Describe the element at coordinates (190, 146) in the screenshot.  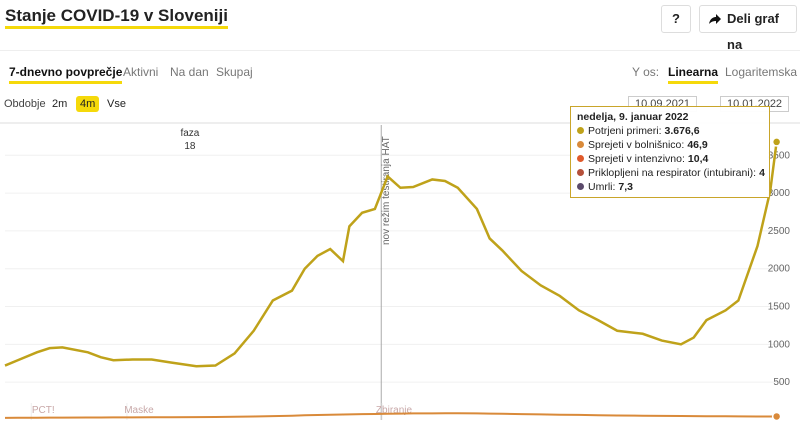
I see `phase-number: 18` at that location.